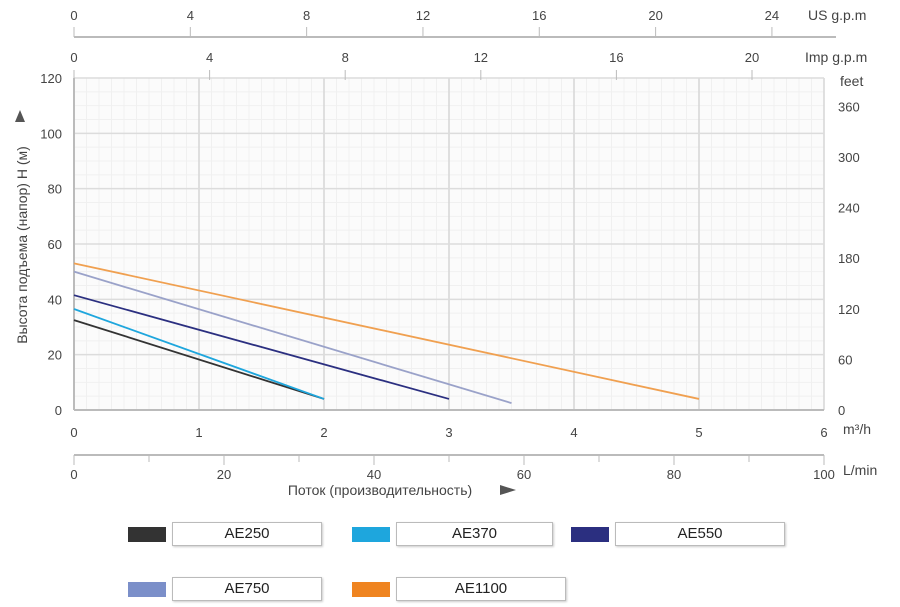 The height and width of the screenshot is (607, 900). Describe the element at coordinates (51, 78) in the screenshot. I see `y-tick-label: 120` at that location.